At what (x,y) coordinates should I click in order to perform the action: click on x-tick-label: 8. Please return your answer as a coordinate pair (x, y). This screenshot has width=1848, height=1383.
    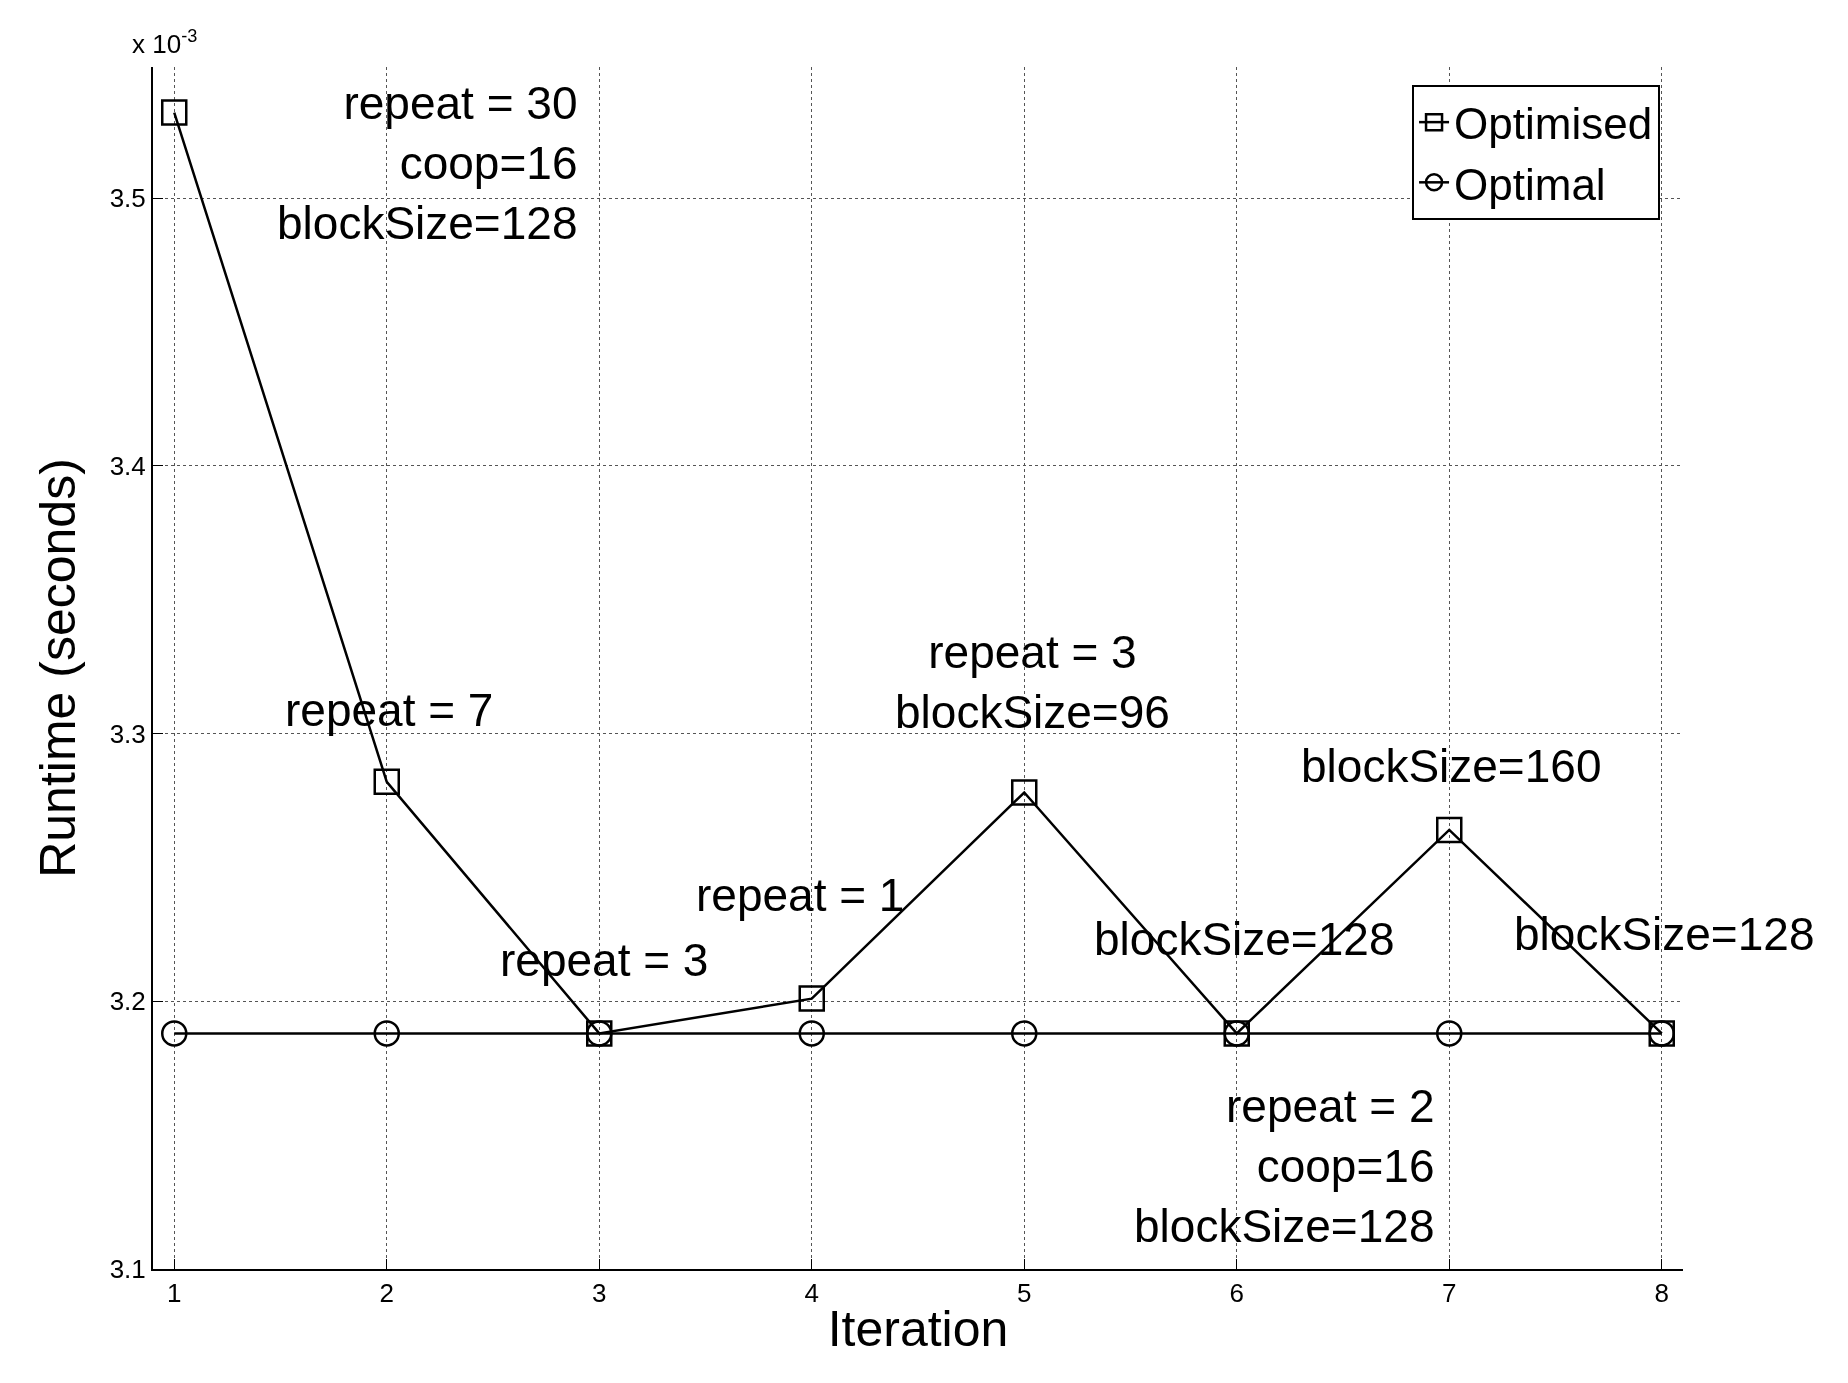
    Looking at the image, I should click on (1661, 1293).